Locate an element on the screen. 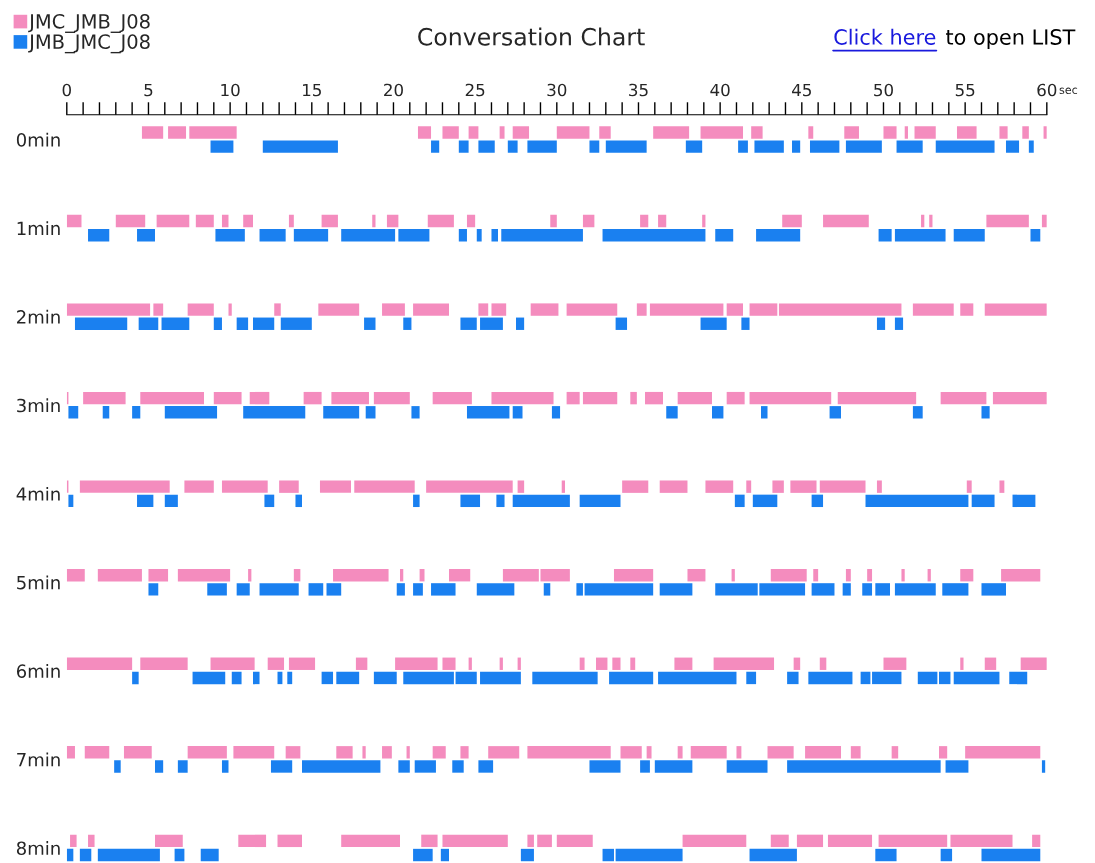  x-tick-label: 10 is located at coordinates (230, 90).